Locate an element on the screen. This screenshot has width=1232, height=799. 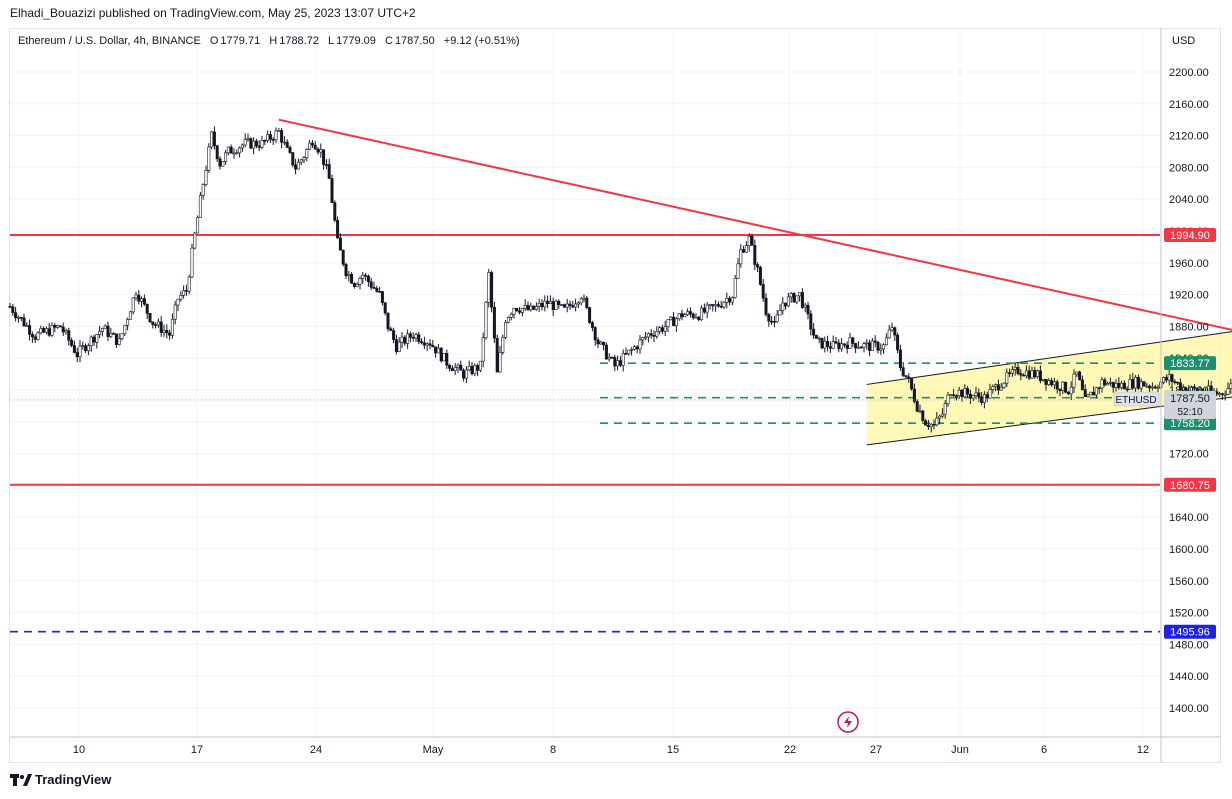
y-tick-label: 1440.00 is located at coordinates (1189, 677).